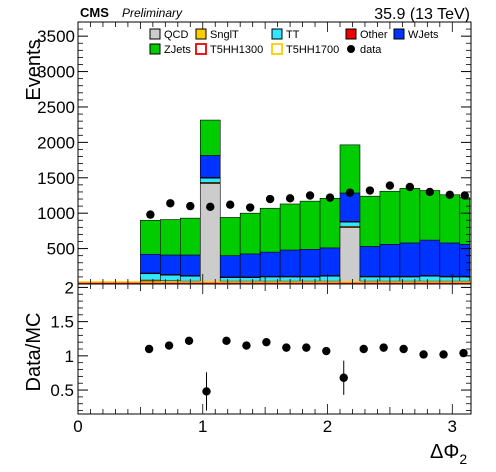 This screenshot has width=496, height=472. I want to click on main-y-tick-label-500: 500, so click(61, 249).